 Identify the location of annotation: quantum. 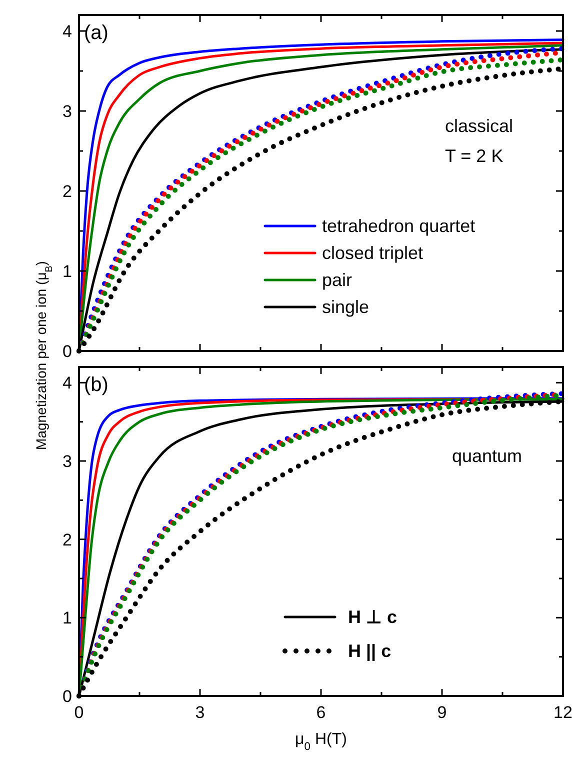
(487, 456).